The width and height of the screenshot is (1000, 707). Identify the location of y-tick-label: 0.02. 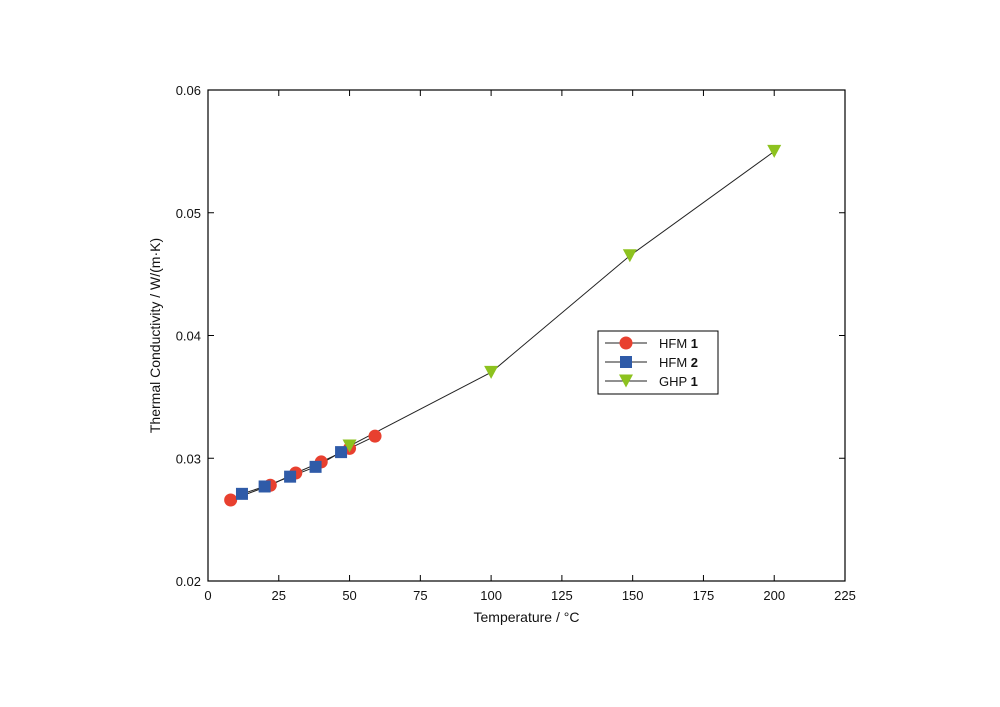
(188, 581).